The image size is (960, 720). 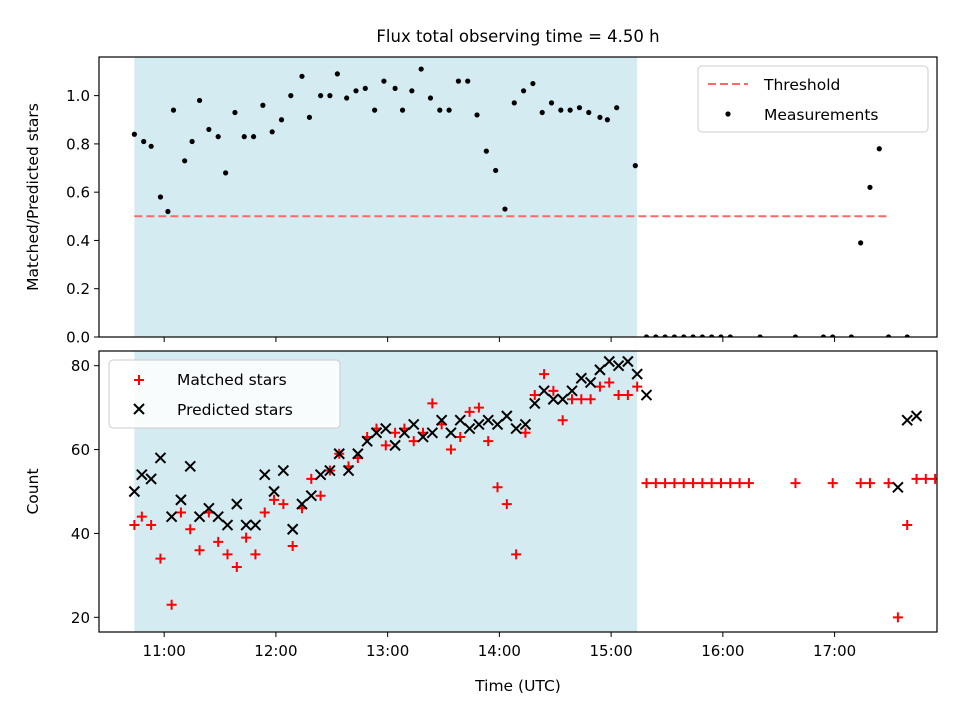 What do you see at coordinates (224, 394) in the screenshot?
I see `legend-box` at bounding box center [224, 394].